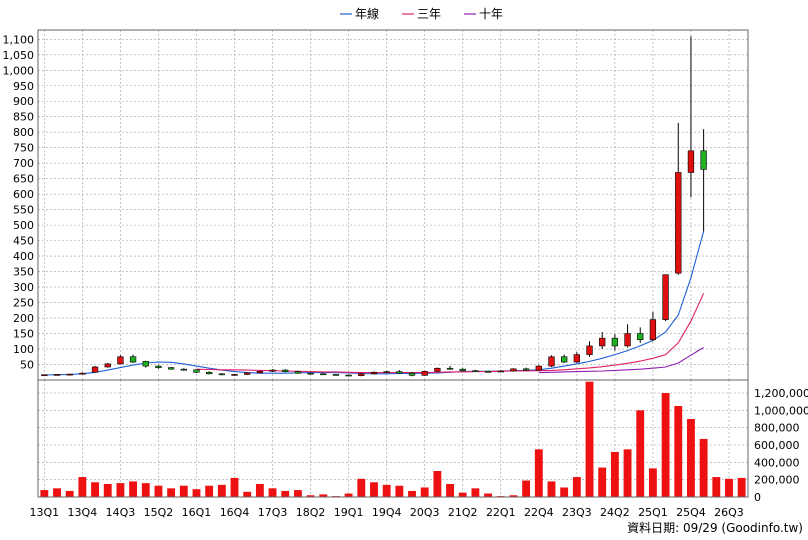 The height and width of the screenshot is (540, 808). I want to click on legend-label: 十年, so click(491, 14).